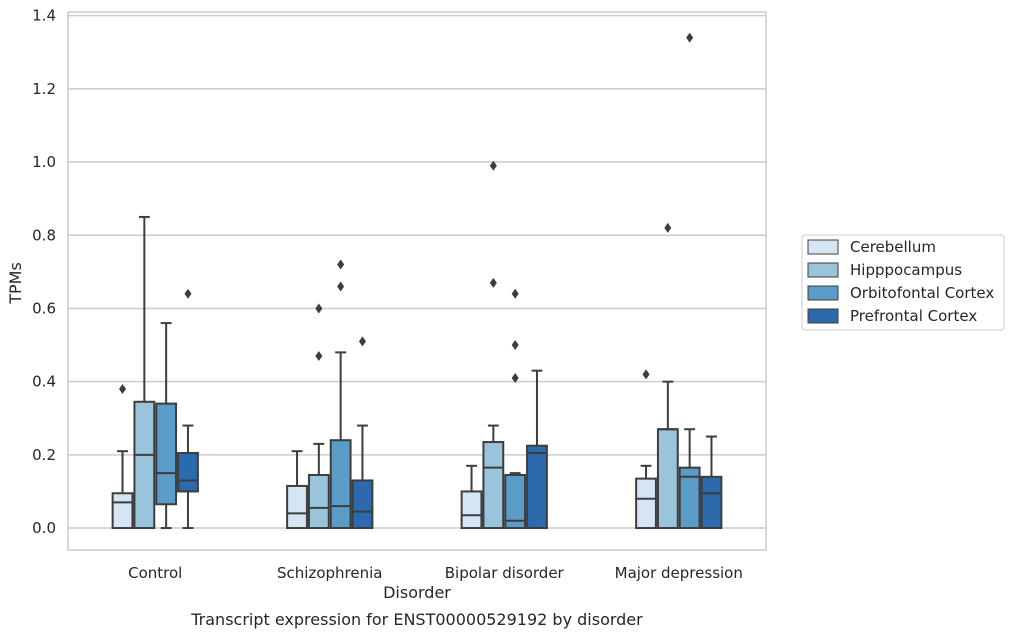  What do you see at coordinates (913, 316) in the screenshot?
I see `legend-label: Prefrontal Cortex` at bounding box center [913, 316].